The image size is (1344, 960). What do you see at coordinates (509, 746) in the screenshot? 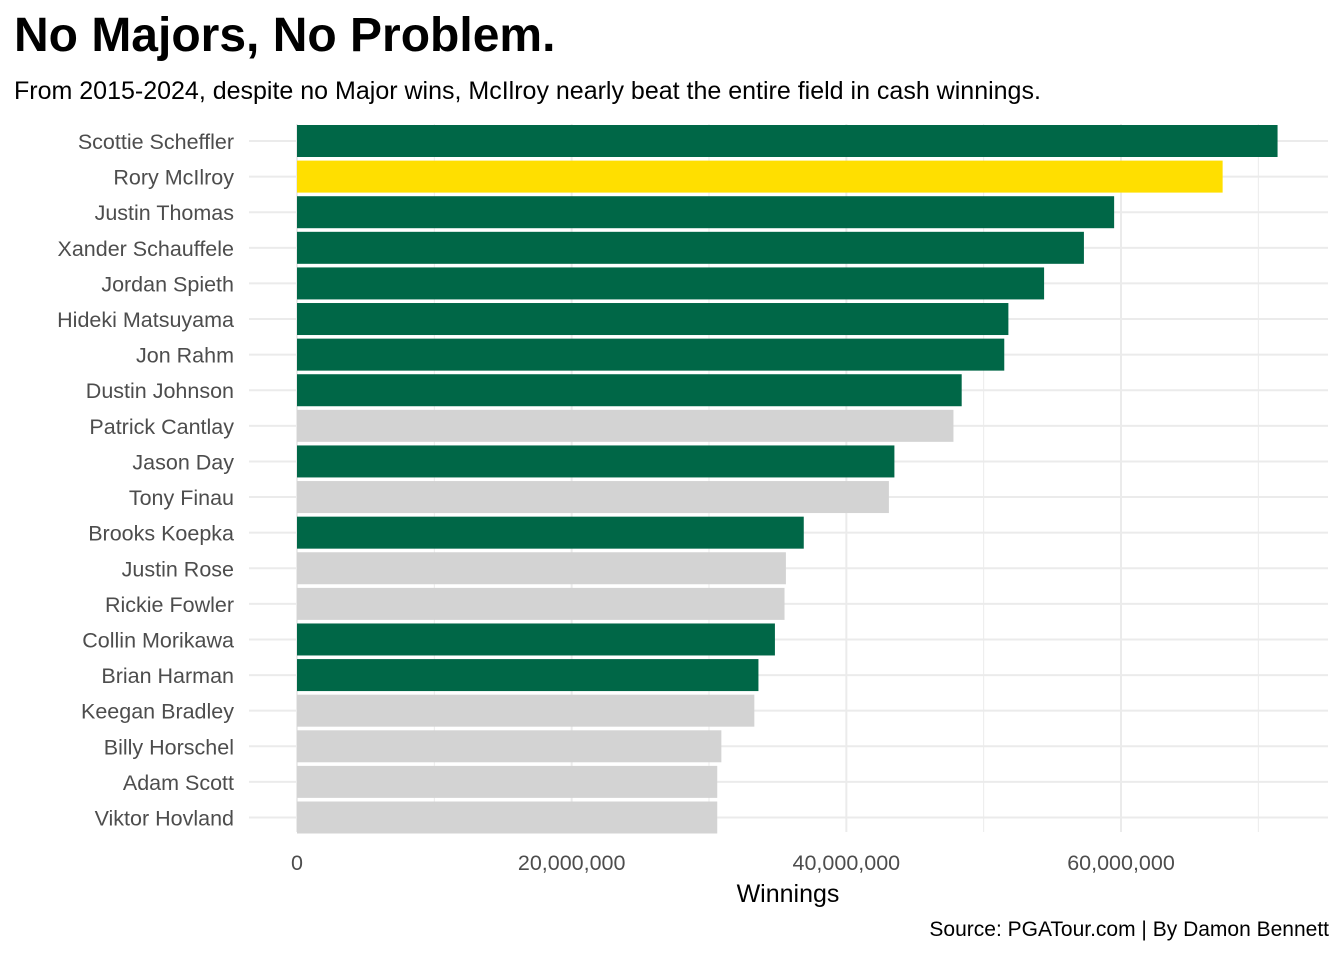
I see `bar-billy-horschel` at bounding box center [509, 746].